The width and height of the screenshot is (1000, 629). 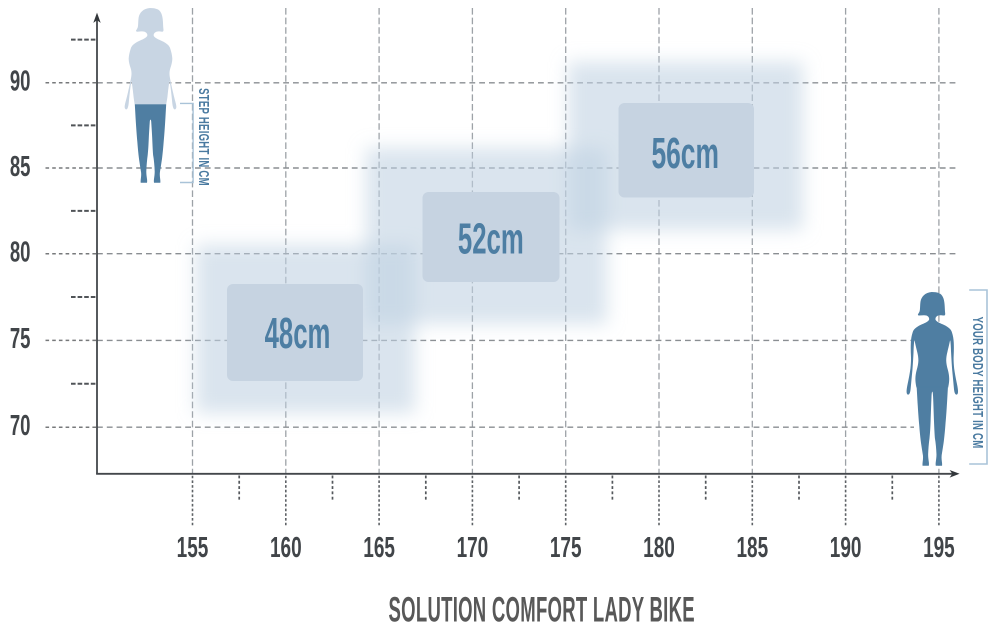 What do you see at coordinates (752, 548) in the screenshot?
I see `svg-text: 185` at bounding box center [752, 548].